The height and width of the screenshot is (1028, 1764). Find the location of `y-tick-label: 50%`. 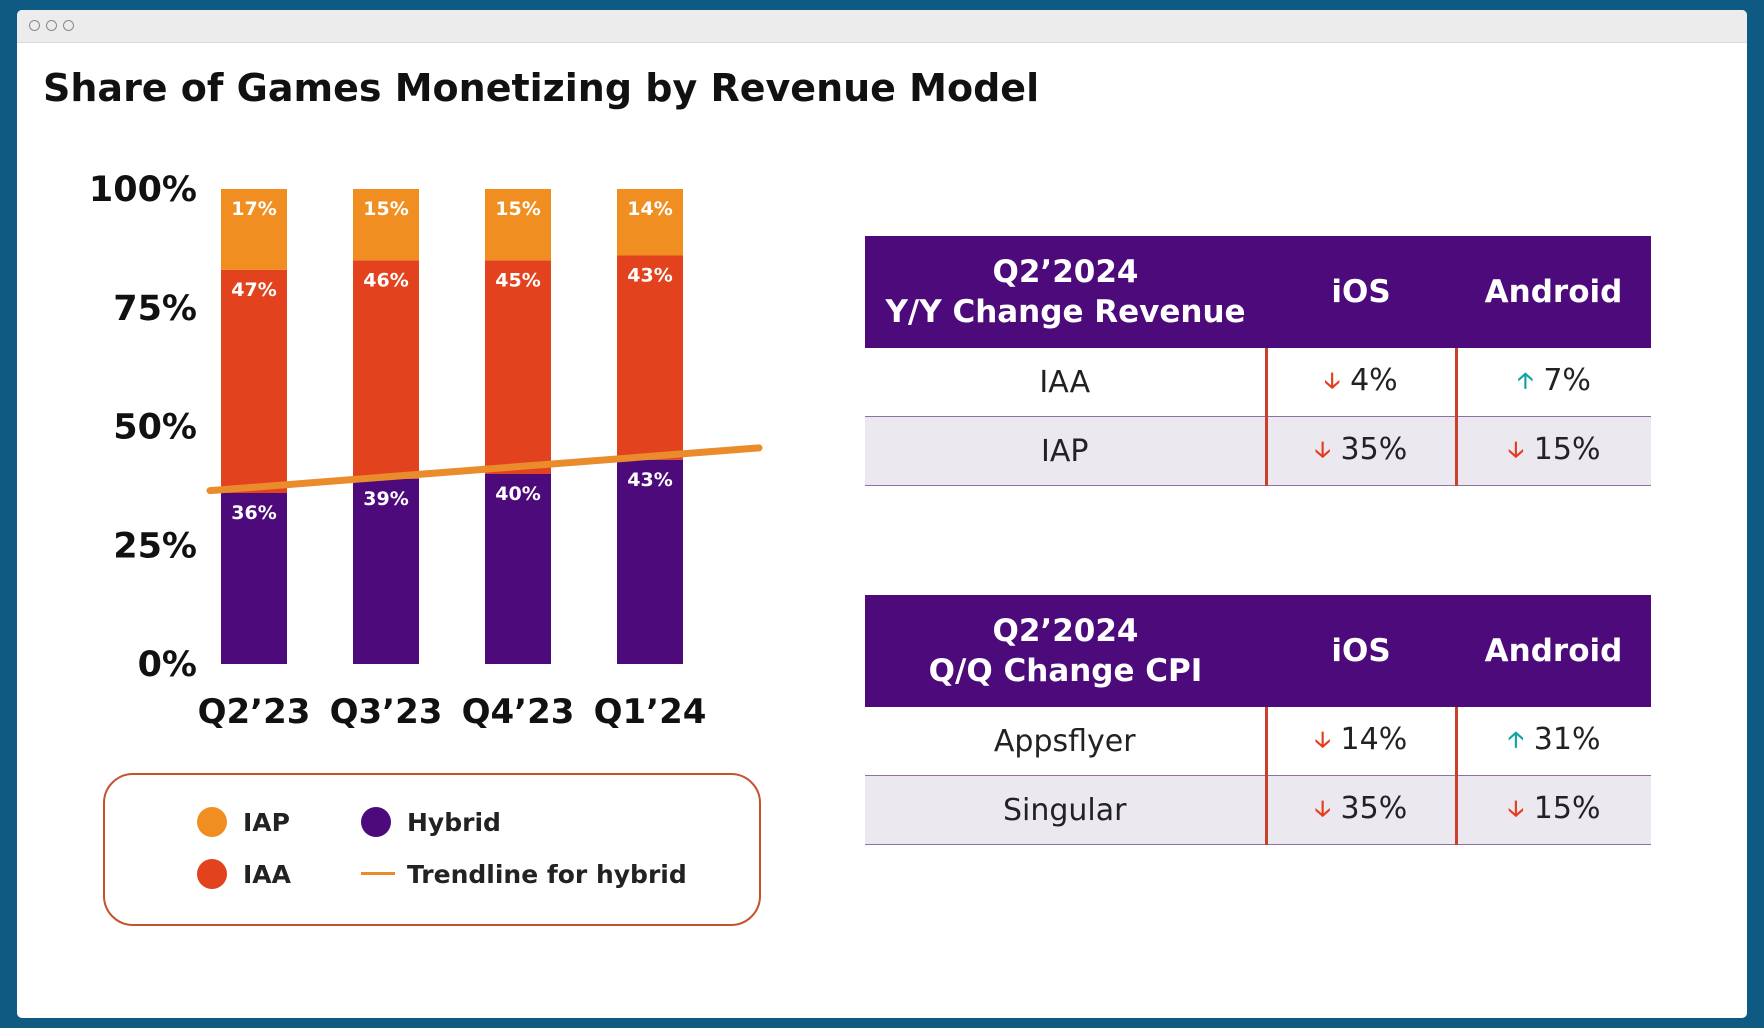

y-tick-label: 50% is located at coordinates (155, 428).